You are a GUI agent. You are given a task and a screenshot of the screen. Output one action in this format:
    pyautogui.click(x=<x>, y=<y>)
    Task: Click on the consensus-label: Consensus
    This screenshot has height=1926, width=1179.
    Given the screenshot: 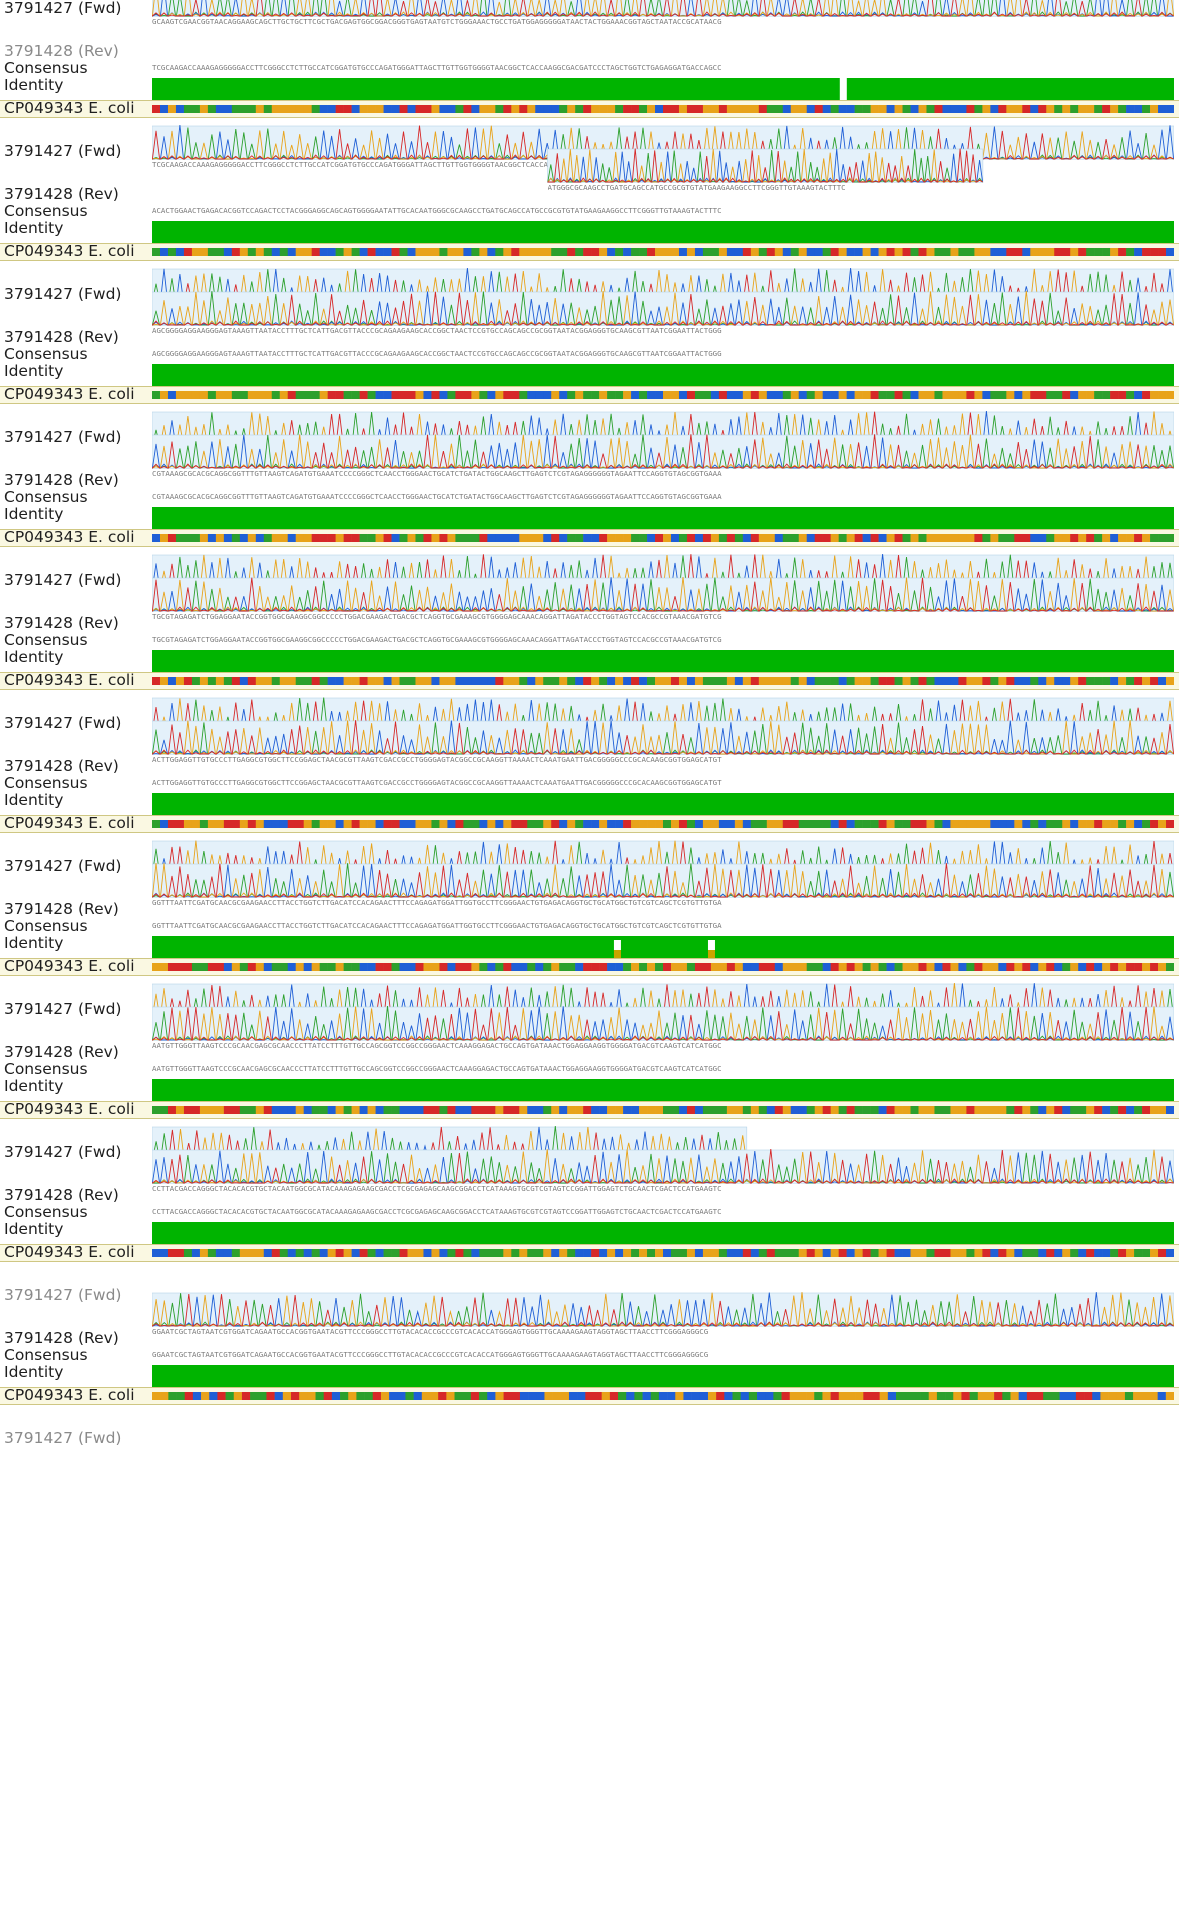 What is the action you would take?
    pyautogui.click(x=46, y=640)
    